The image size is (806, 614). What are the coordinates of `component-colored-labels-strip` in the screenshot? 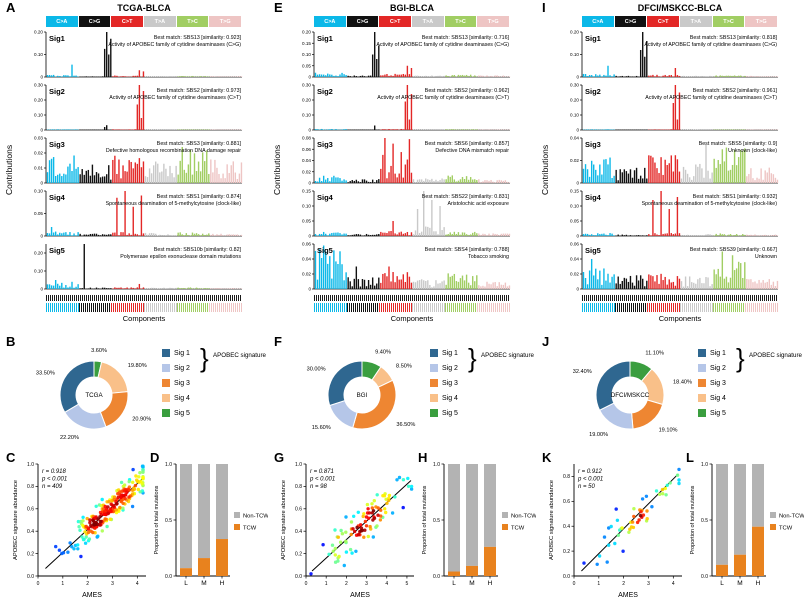 It's located at (144, 307).